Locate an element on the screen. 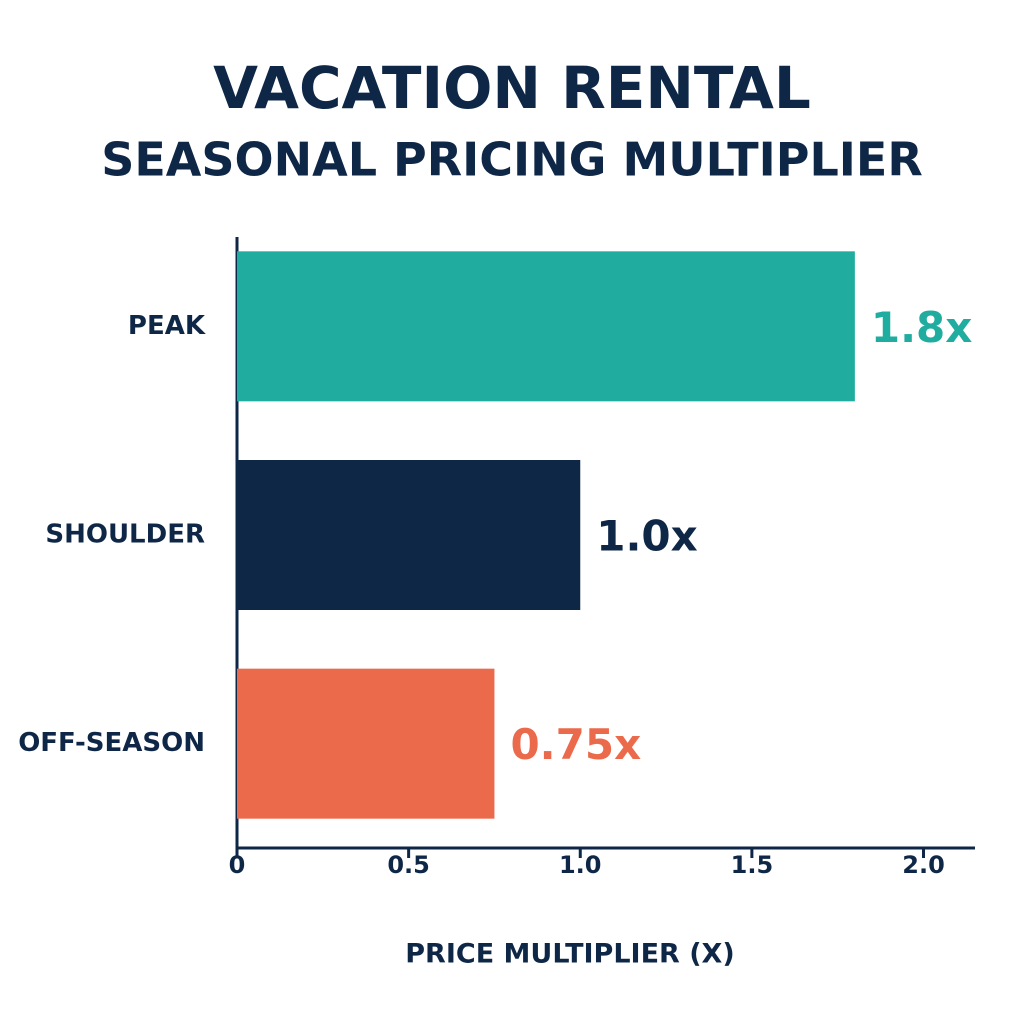 This screenshot has width=1024, height=1024. x-tick-label: 2.0 is located at coordinates (923, 865).